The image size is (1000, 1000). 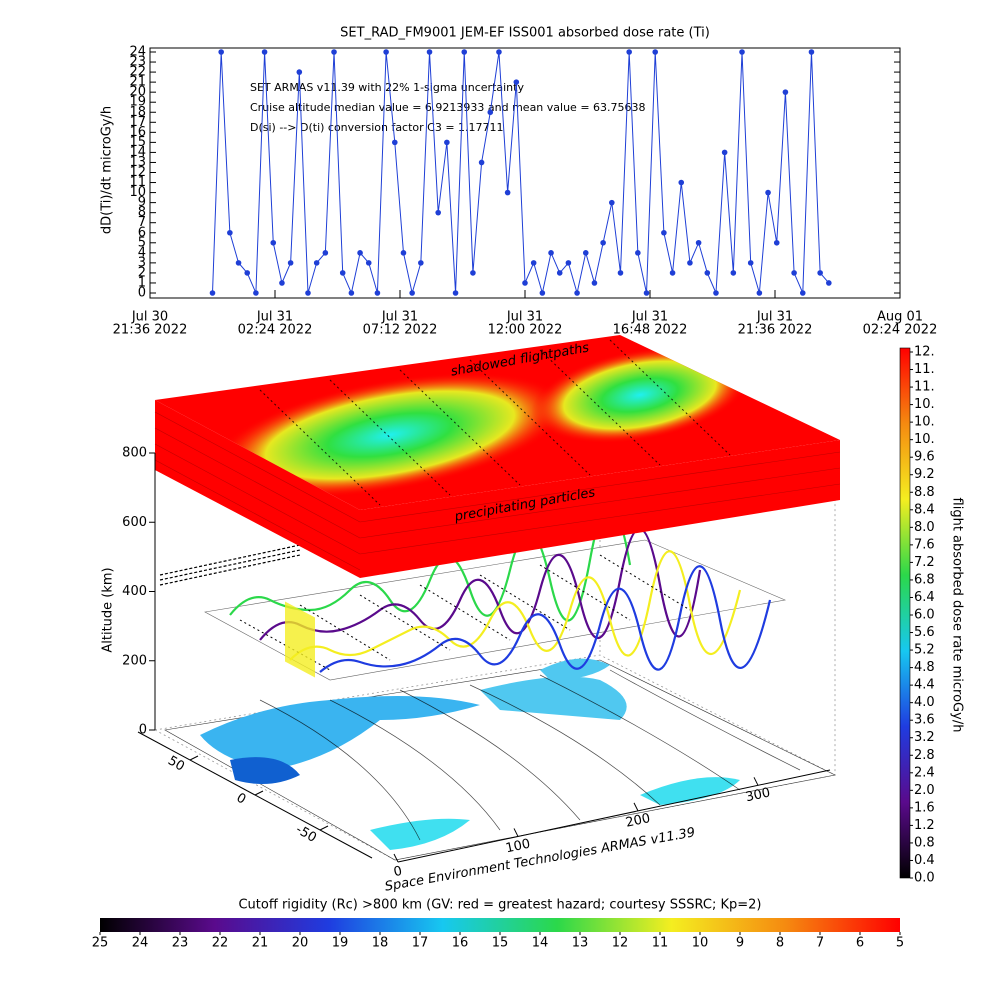 I want to click on colorbar-tick-label: 6.0, so click(x=924, y=615).